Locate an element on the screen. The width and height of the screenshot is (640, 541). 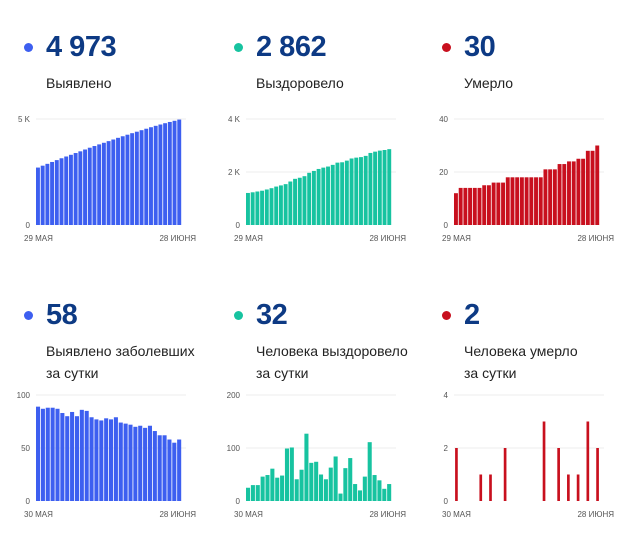
stat-row: 32 is located at coordinates (249, 315).